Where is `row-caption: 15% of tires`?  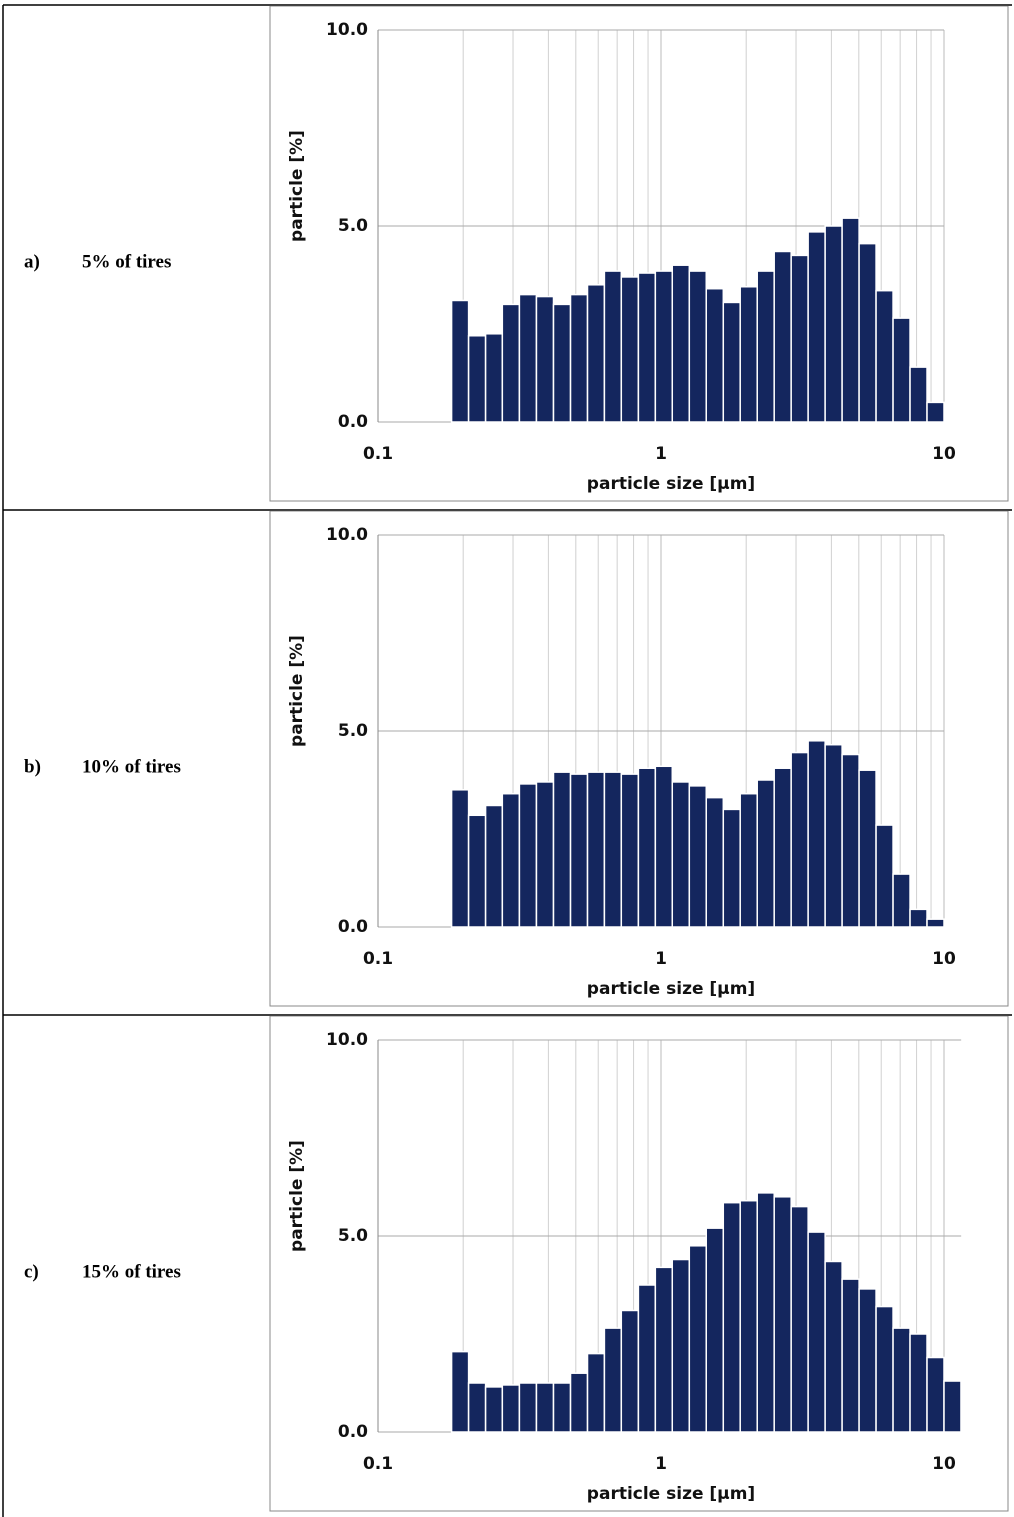 row-caption: 15% of tires is located at coordinates (131, 1271).